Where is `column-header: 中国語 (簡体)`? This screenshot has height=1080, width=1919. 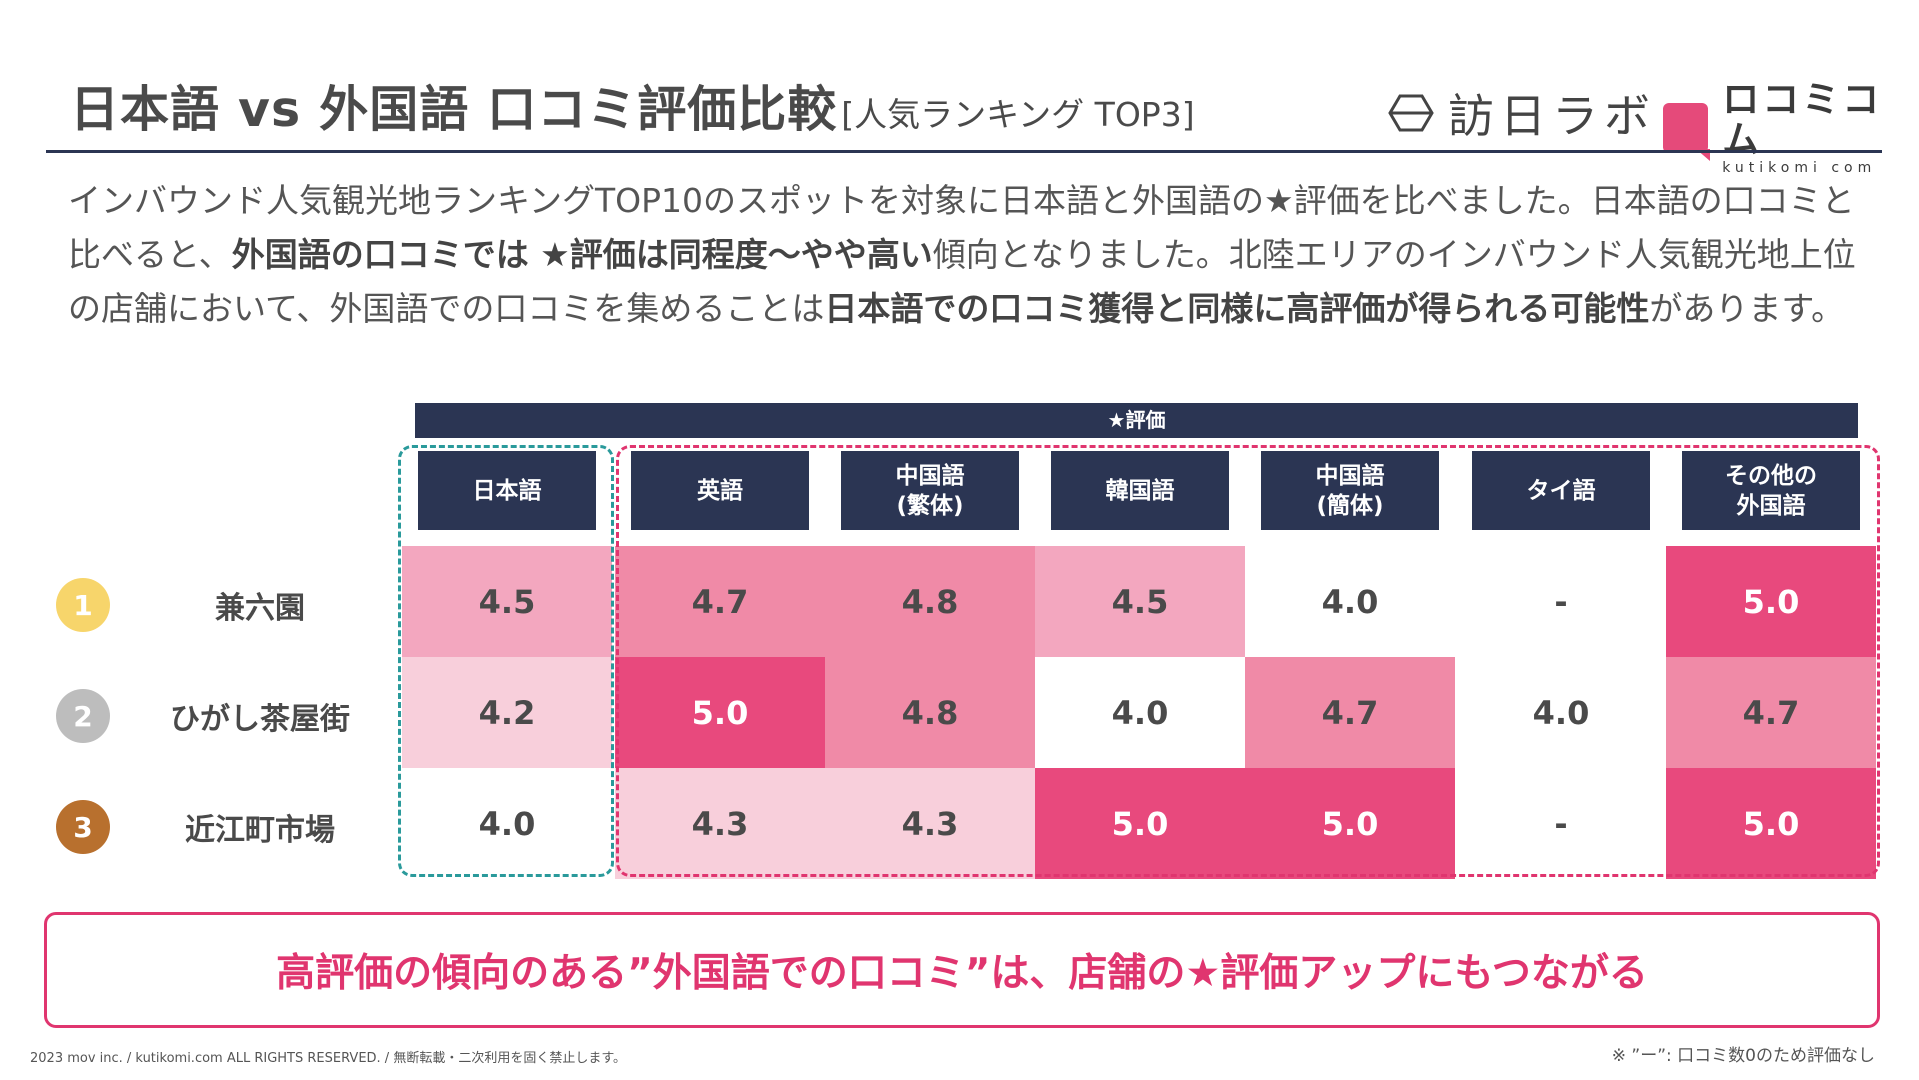 column-header: 中国語 (簡体) is located at coordinates (1350, 490).